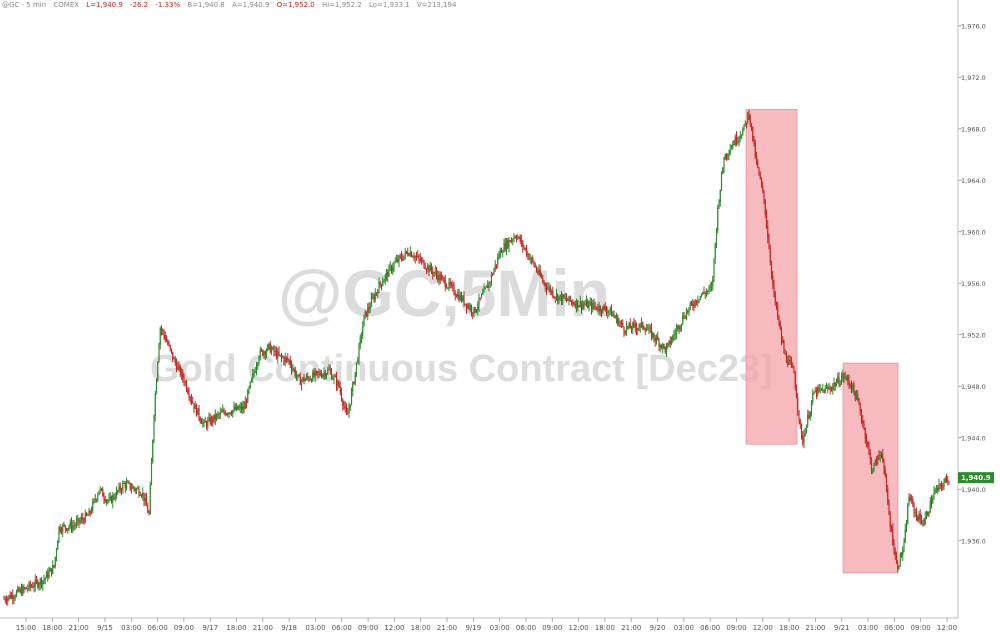 This screenshot has width=1000, height=636. What do you see at coordinates (842, 628) in the screenshot?
I see `x-tick-label: 9/21` at bounding box center [842, 628].